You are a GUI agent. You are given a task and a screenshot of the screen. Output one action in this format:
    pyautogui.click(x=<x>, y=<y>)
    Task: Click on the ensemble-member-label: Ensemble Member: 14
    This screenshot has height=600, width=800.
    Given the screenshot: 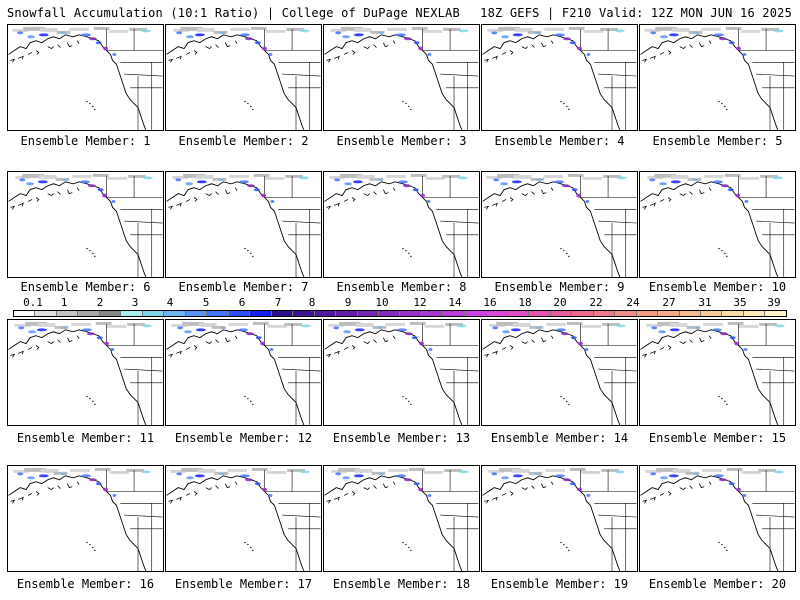 What is the action you would take?
    pyautogui.click(x=559, y=438)
    